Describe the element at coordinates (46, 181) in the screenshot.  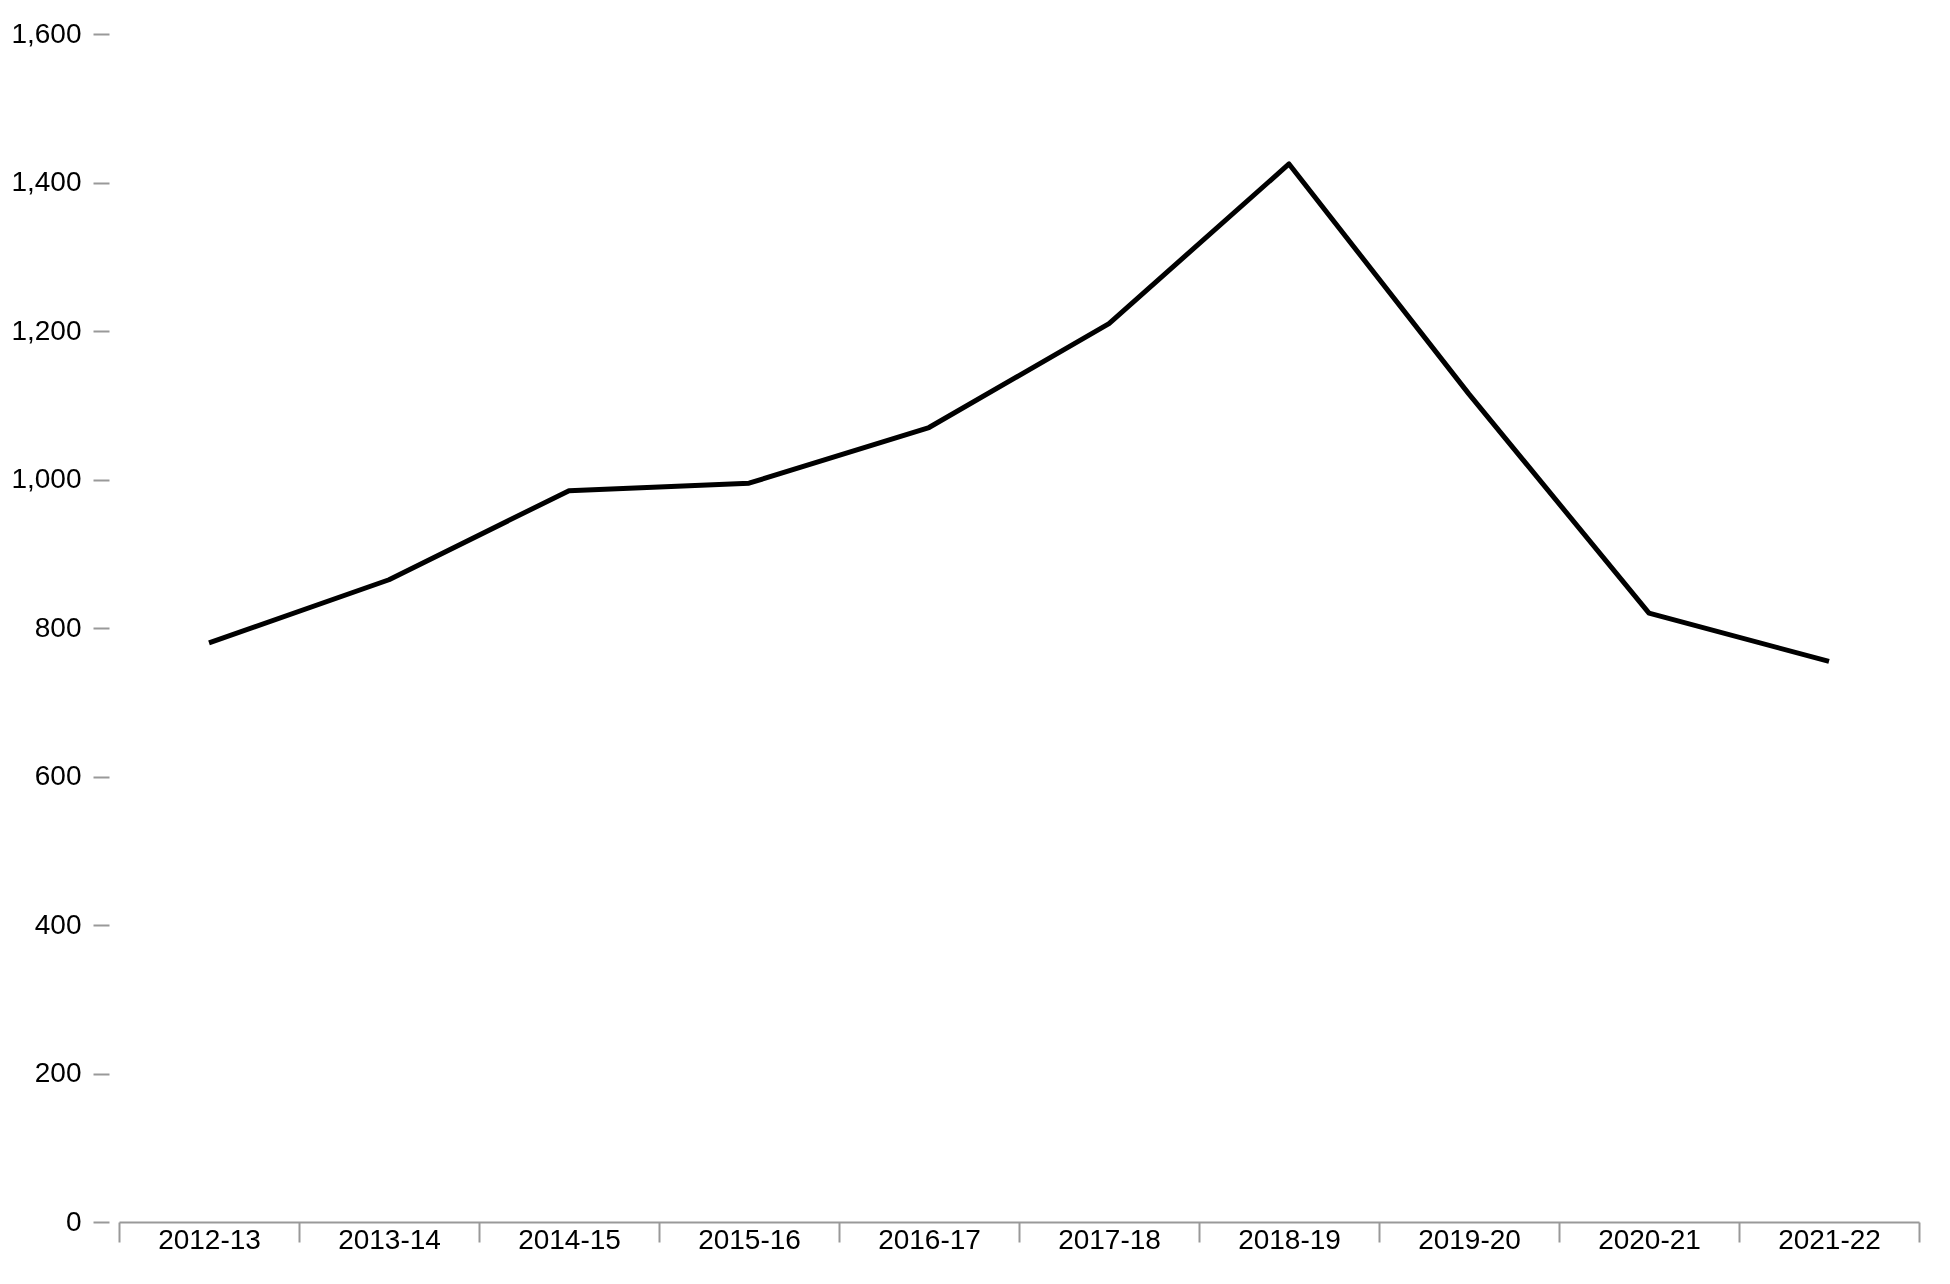
I see `y-tick-label: 1,400` at that location.